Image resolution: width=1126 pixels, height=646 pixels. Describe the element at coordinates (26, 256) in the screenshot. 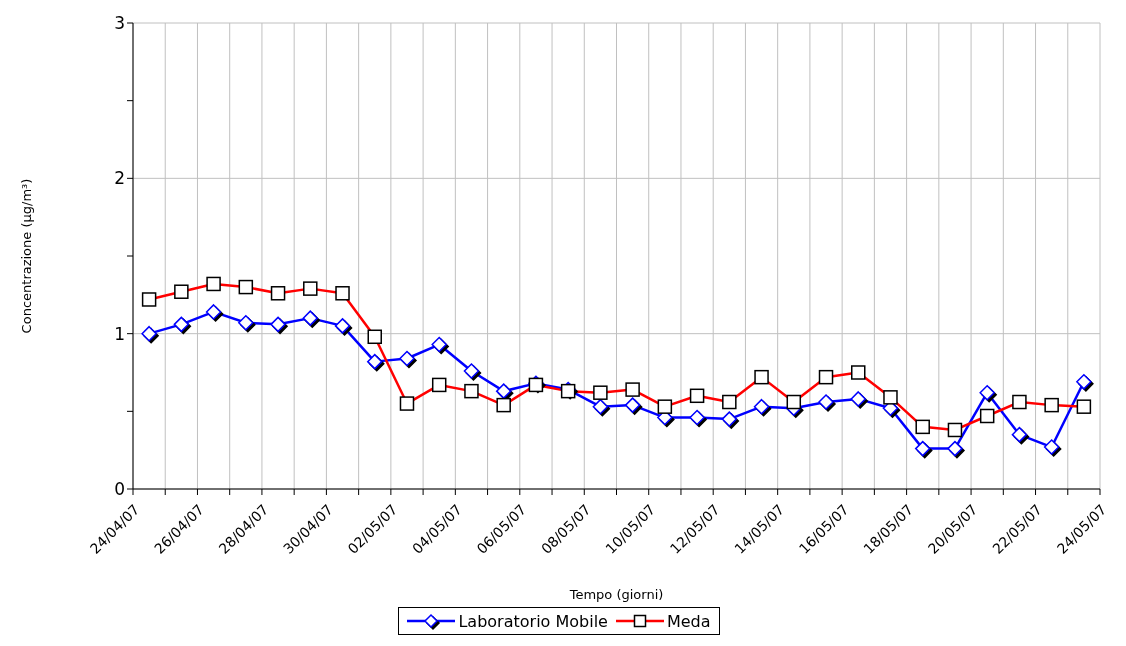

I see `y-axis-title: Concentrazione (µg/m³)` at that location.